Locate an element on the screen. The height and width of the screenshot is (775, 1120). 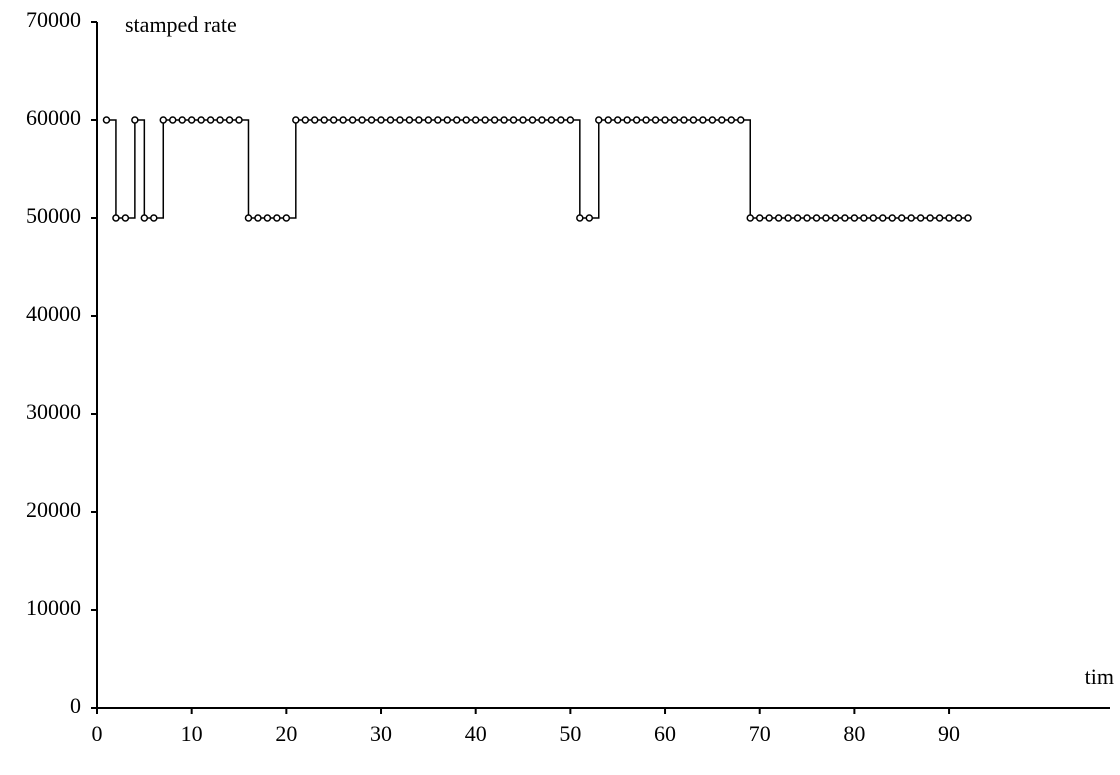
y-tick-label: 30000 is located at coordinates (53, 411).